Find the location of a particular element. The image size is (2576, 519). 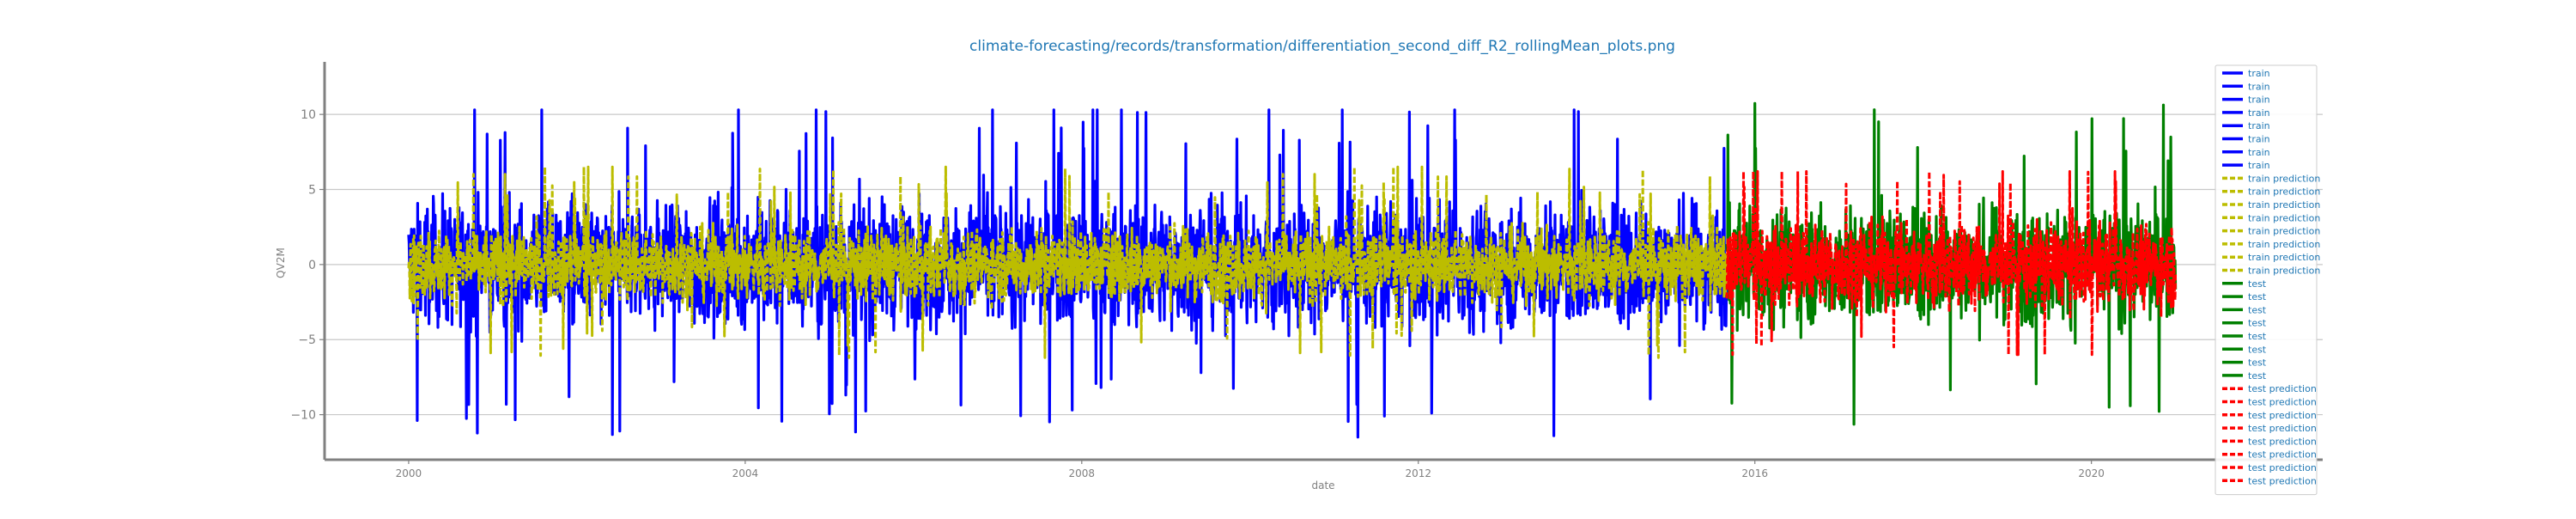

y-tick-label: 0 is located at coordinates (312, 265).